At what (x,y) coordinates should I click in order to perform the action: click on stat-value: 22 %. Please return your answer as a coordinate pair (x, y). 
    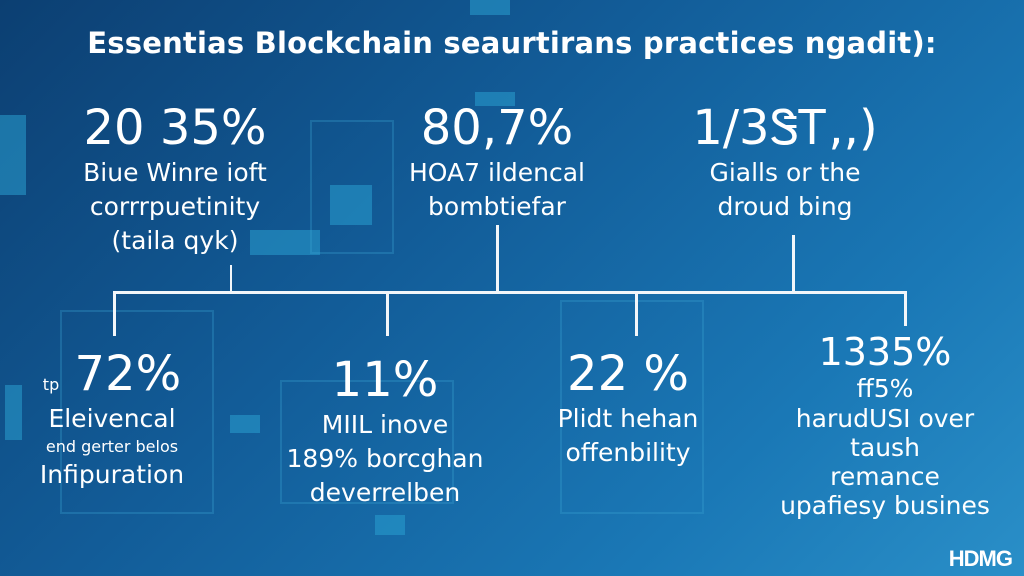
    Looking at the image, I should click on (628, 374).